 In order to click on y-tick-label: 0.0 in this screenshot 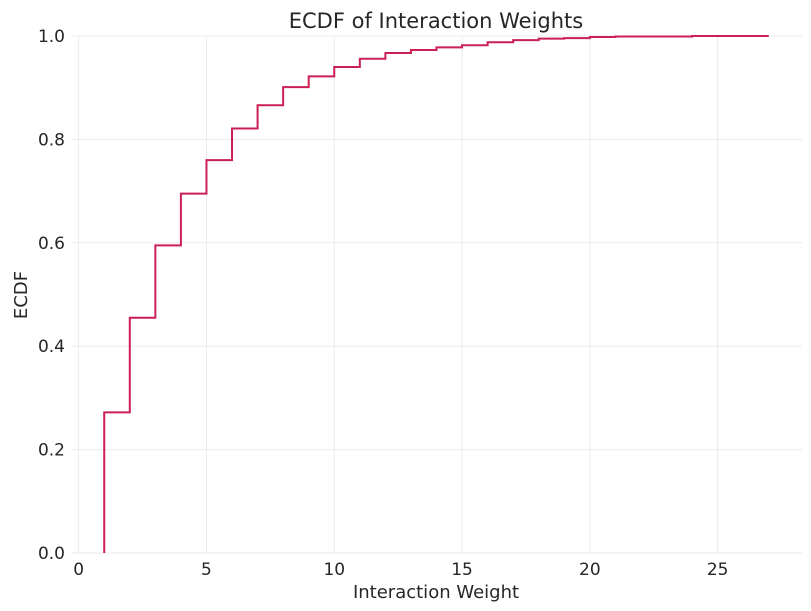, I will do `click(51, 554)`.